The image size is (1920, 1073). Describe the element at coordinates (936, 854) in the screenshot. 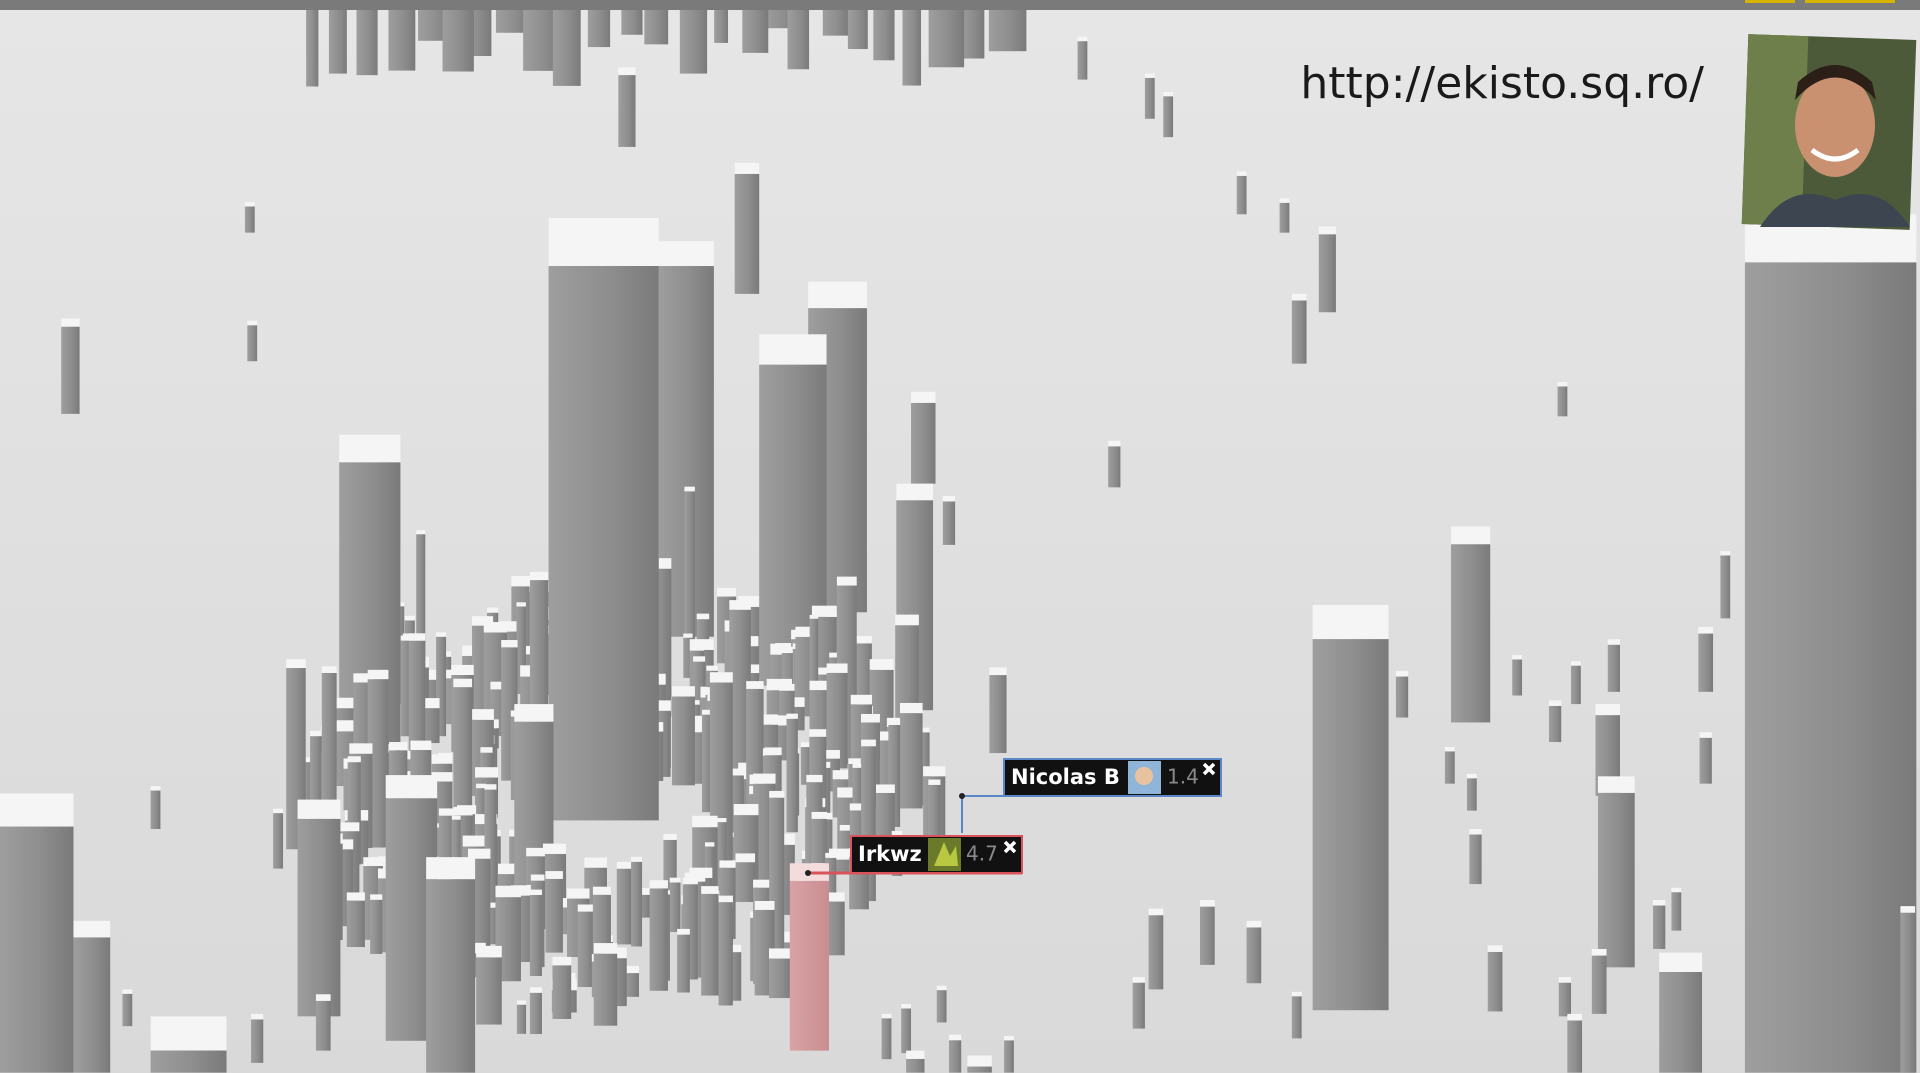

I see `user-tag: Irkwz 4.7` at that location.